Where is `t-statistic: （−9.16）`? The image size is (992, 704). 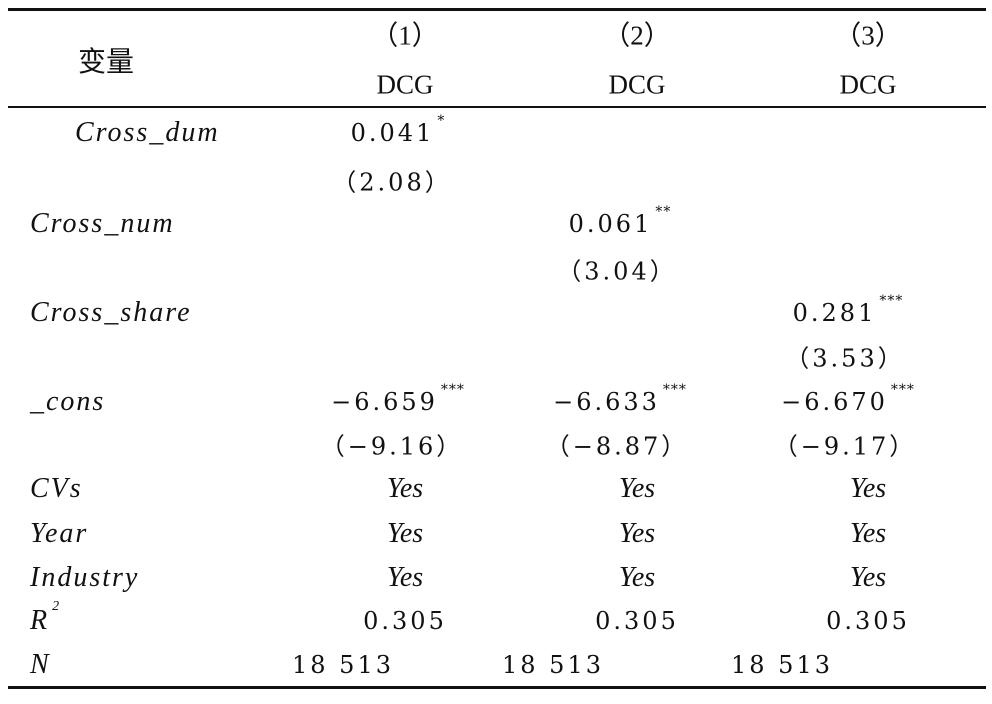 t-statistic: （−9.16） is located at coordinates (392, 446).